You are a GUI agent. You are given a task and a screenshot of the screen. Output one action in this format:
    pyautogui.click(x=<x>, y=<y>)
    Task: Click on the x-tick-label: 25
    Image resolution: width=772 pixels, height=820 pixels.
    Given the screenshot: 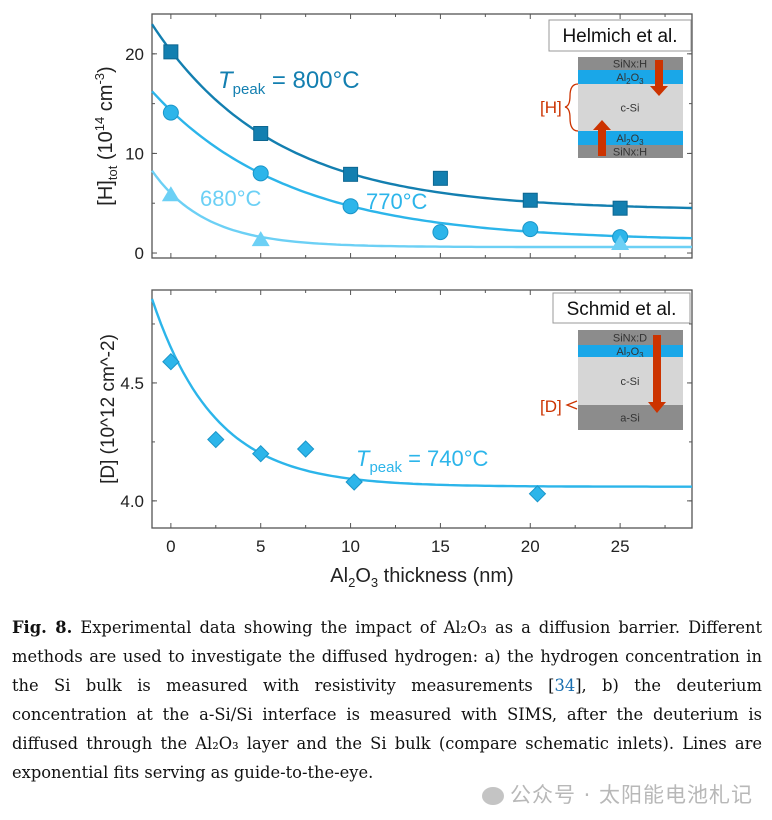 What is the action you would take?
    pyautogui.click(x=620, y=546)
    